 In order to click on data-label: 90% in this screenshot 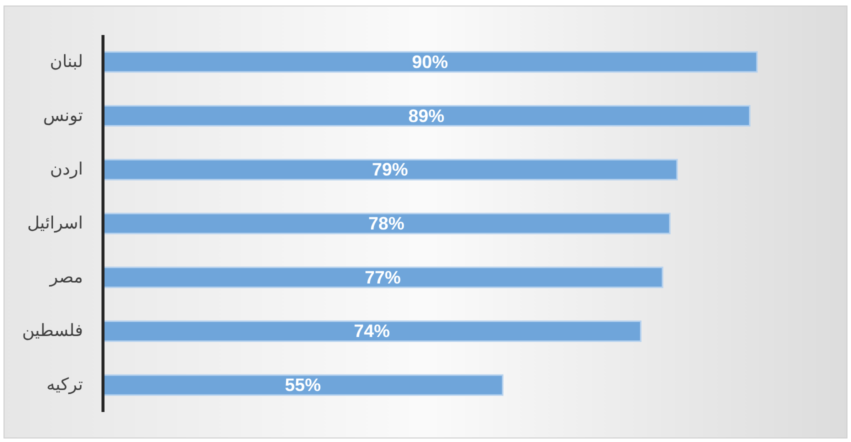, I will do `click(430, 62)`.